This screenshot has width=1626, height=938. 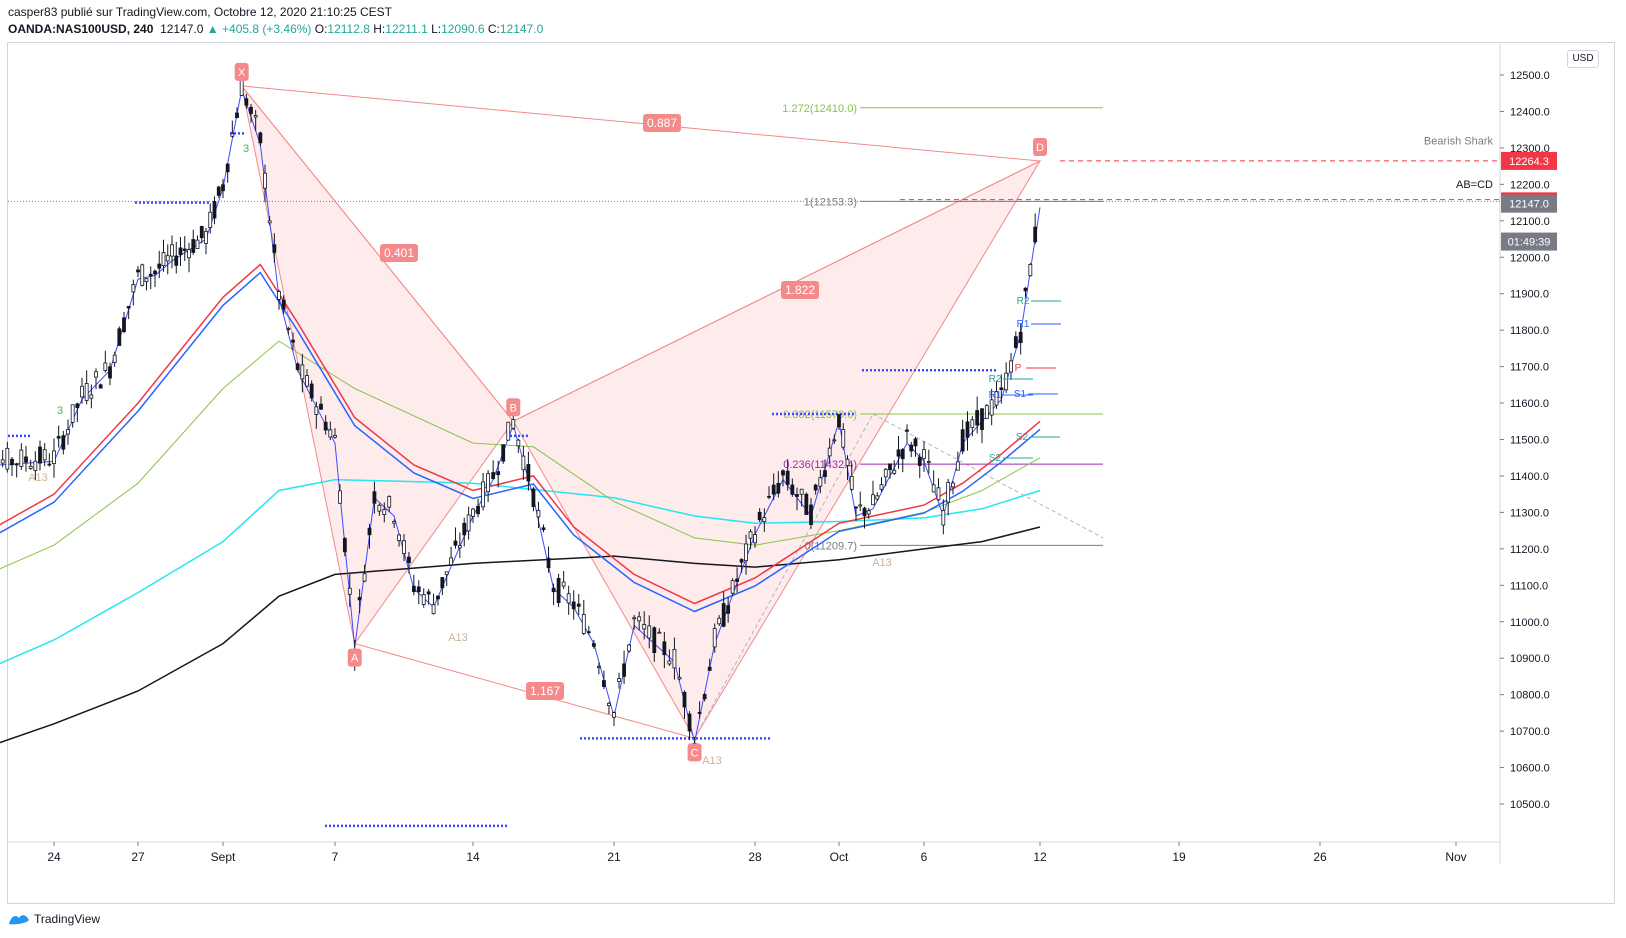 What do you see at coordinates (1529, 477) in the screenshot?
I see `y-tick-label: 11400.0` at bounding box center [1529, 477].